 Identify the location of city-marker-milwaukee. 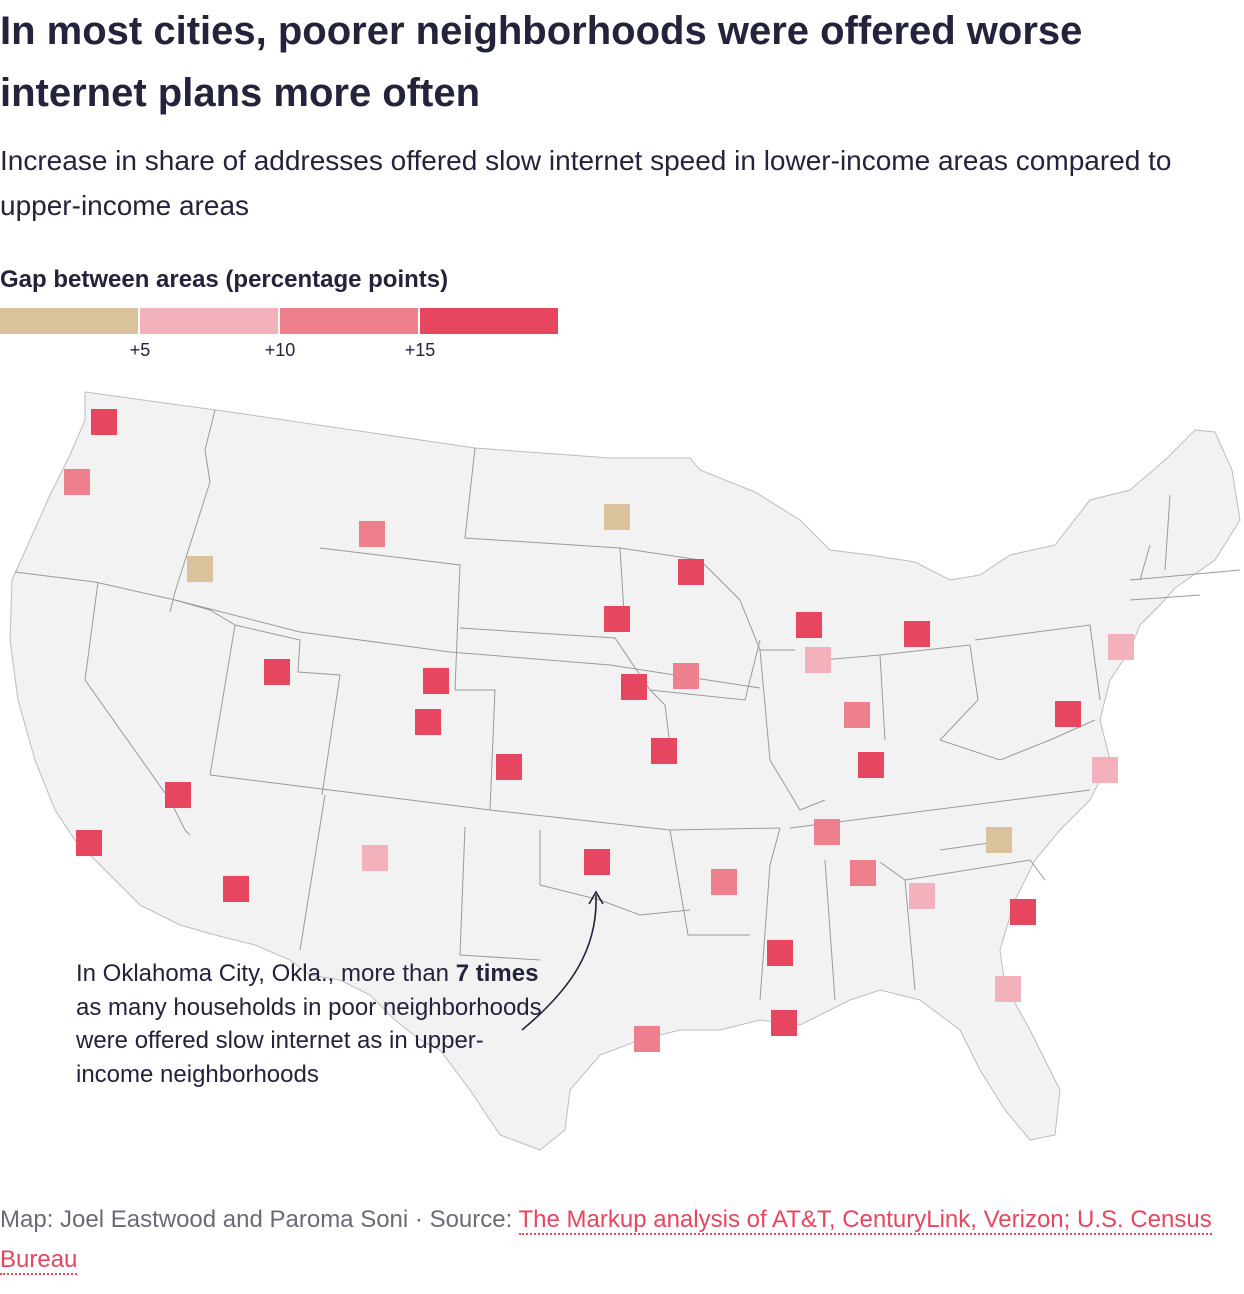
(809, 625).